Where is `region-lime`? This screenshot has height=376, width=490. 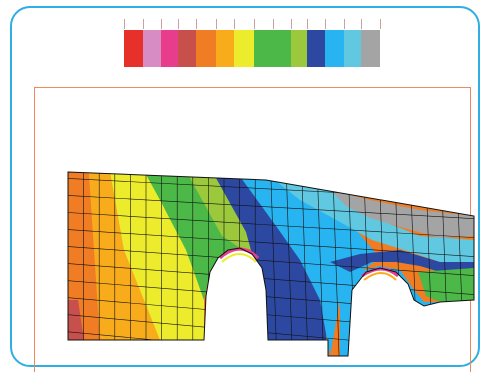
region-lime is located at coordinates (219, 211).